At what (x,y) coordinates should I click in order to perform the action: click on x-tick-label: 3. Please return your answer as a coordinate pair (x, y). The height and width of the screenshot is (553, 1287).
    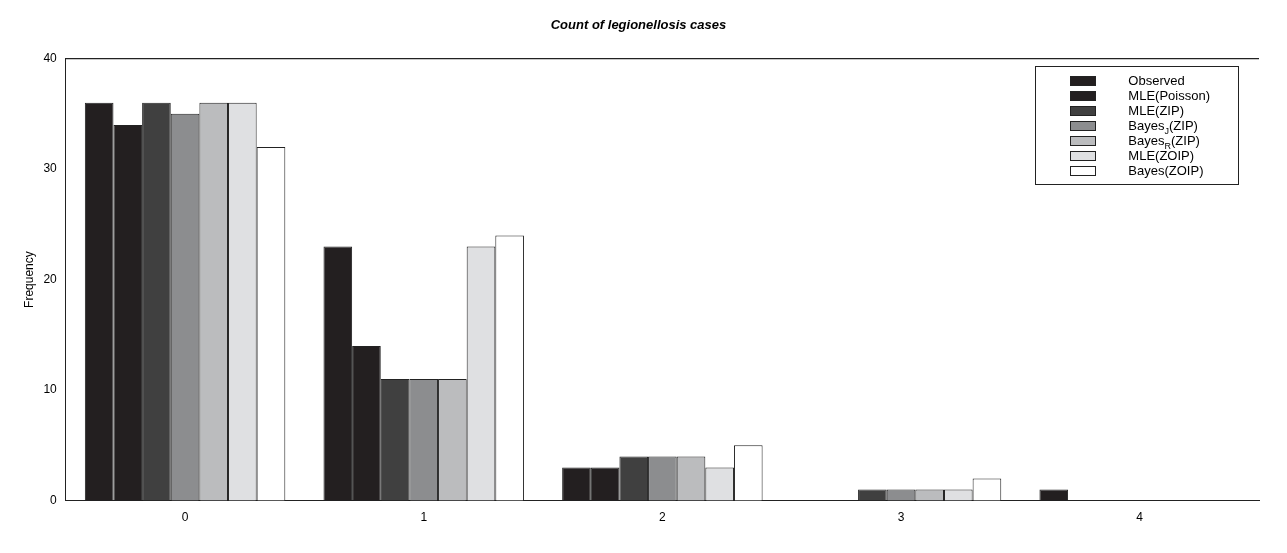
    Looking at the image, I should click on (901, 517).